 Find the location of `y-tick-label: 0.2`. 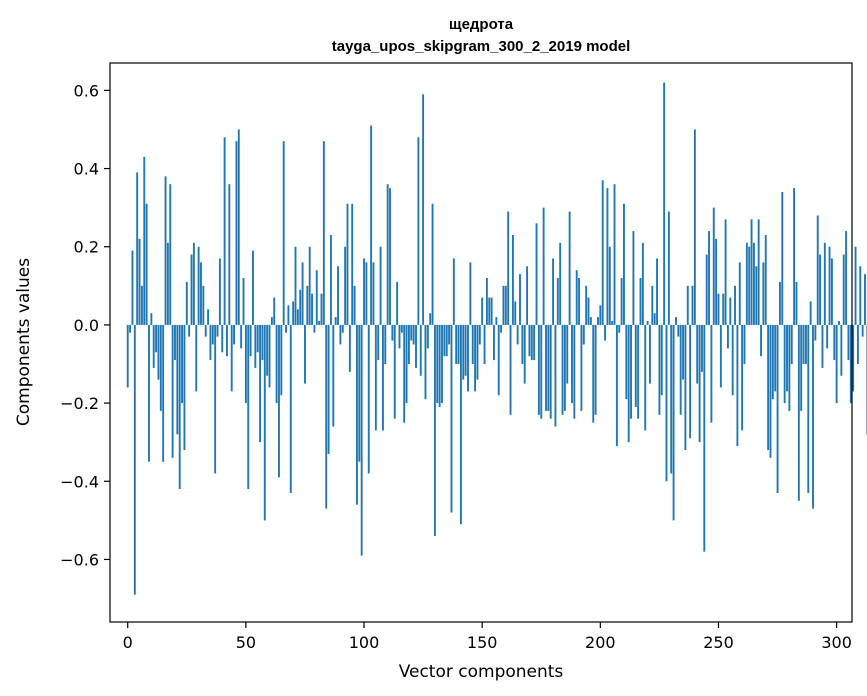

y-tick-label: 0.2 is located at coordinates (86, 247).